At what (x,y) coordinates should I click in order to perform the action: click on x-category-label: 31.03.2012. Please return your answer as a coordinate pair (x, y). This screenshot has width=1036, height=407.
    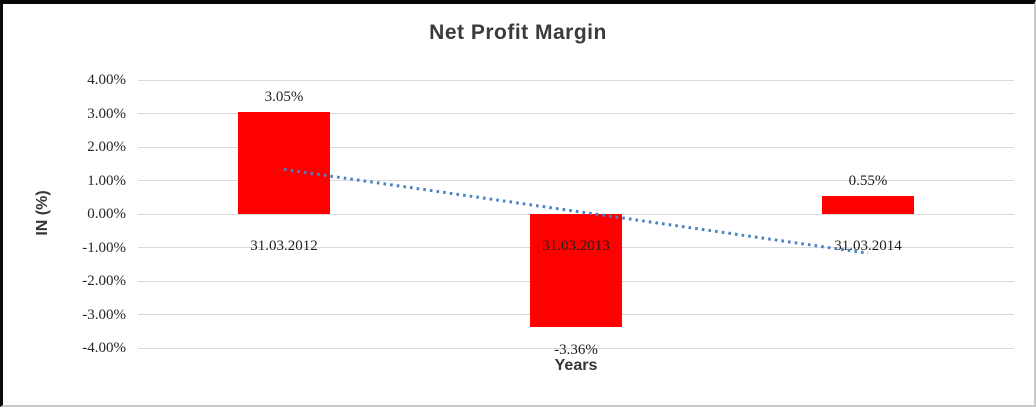
    Looking at the image, I should click on (284, 246).